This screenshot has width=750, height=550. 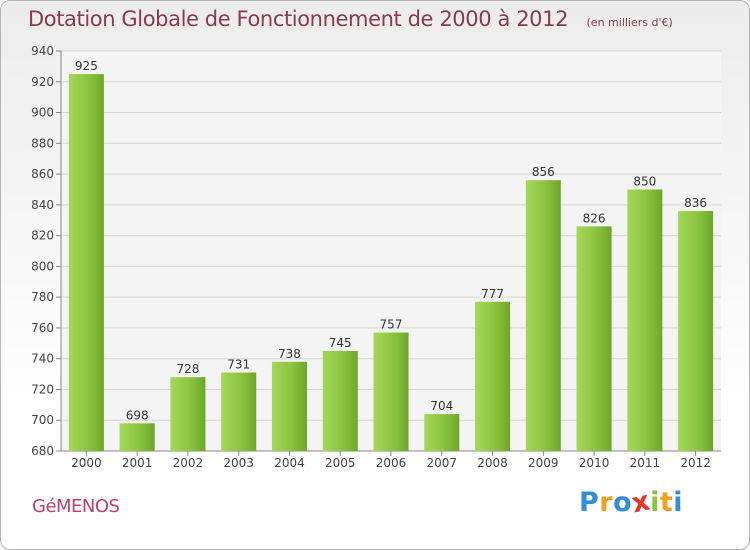 I want to click on logo-letter: o, so click(x=623, y=502).